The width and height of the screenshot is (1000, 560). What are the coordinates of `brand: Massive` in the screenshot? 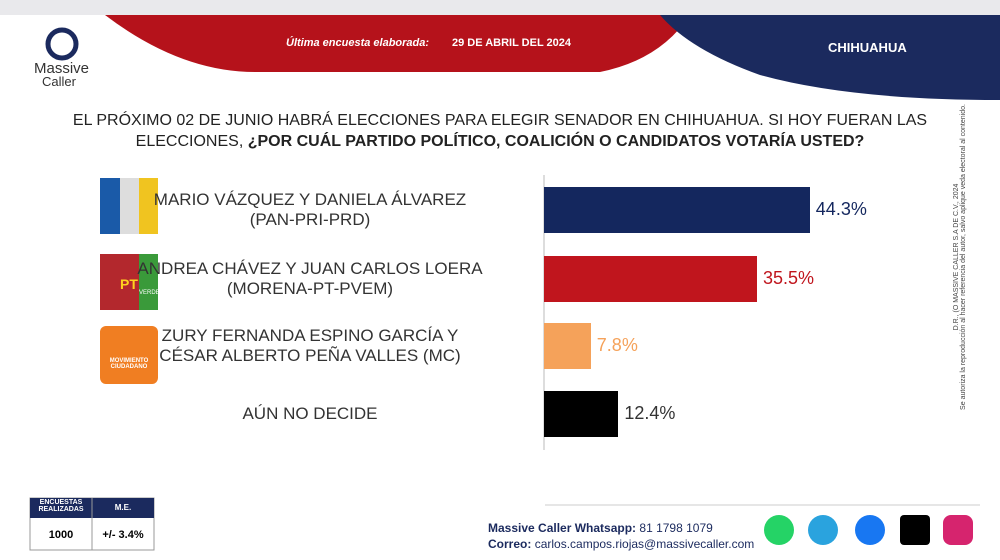 It's located at (62, 68).